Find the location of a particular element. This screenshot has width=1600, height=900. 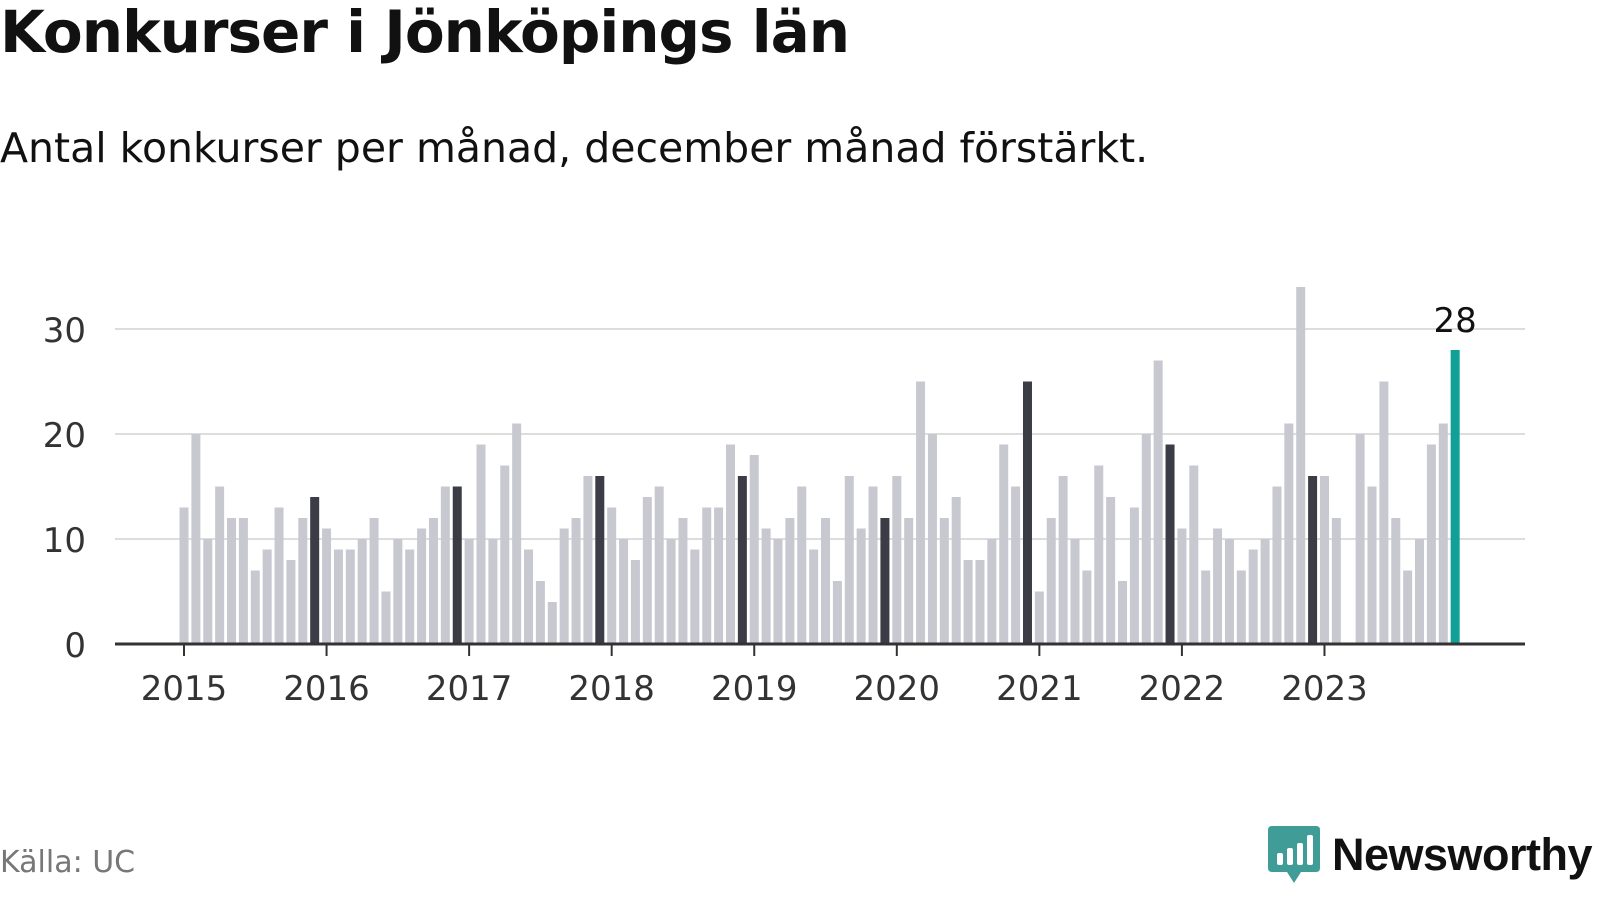

y-tick-label: 0 is located at coordinates (75, 646).